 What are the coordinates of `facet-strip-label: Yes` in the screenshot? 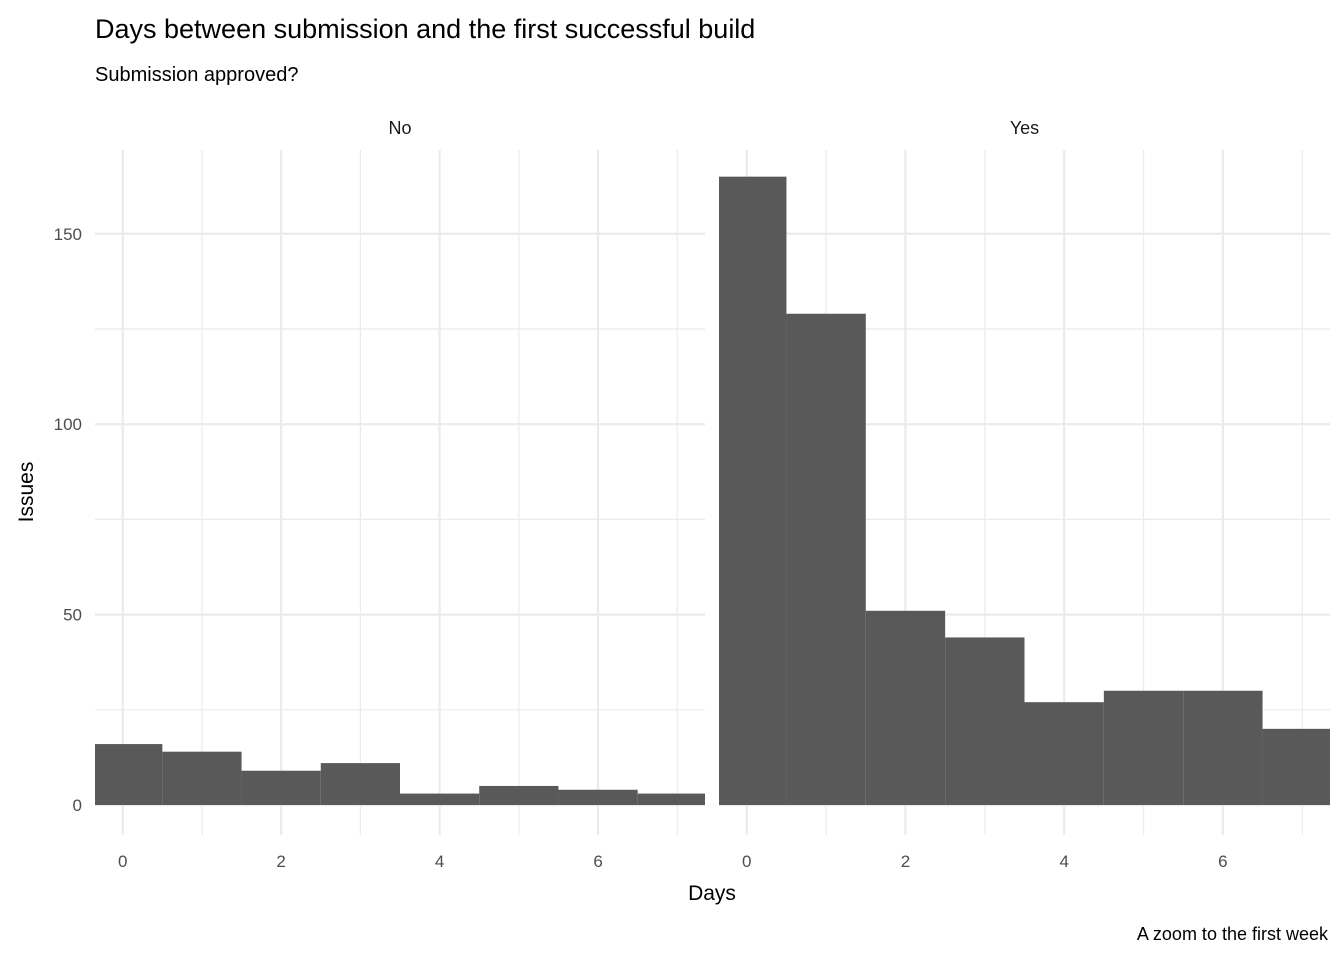 It's located at (1024, 128).